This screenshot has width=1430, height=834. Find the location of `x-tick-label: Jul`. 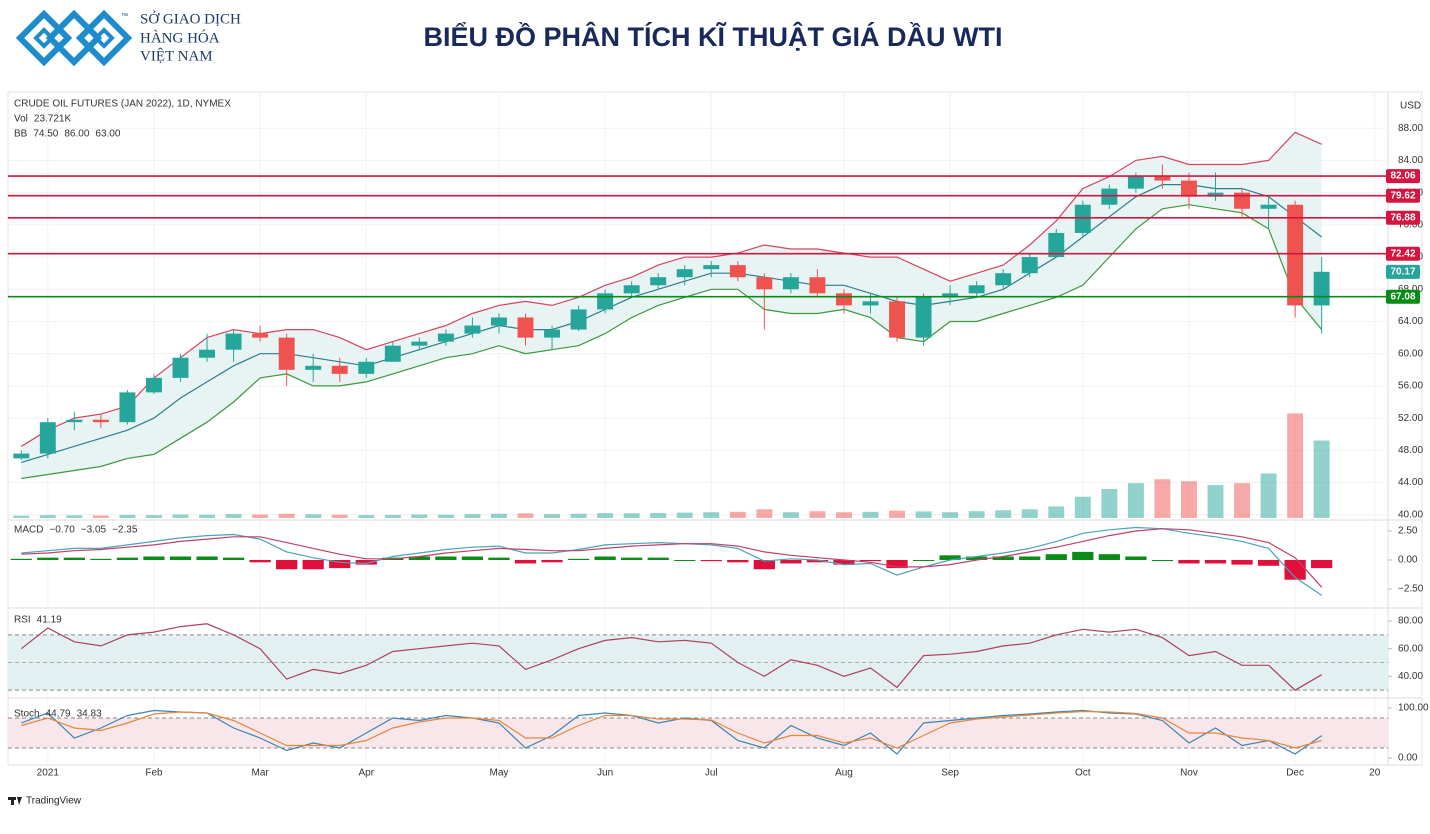

x-tick-label: Jul is located at coordinates (711, 773).